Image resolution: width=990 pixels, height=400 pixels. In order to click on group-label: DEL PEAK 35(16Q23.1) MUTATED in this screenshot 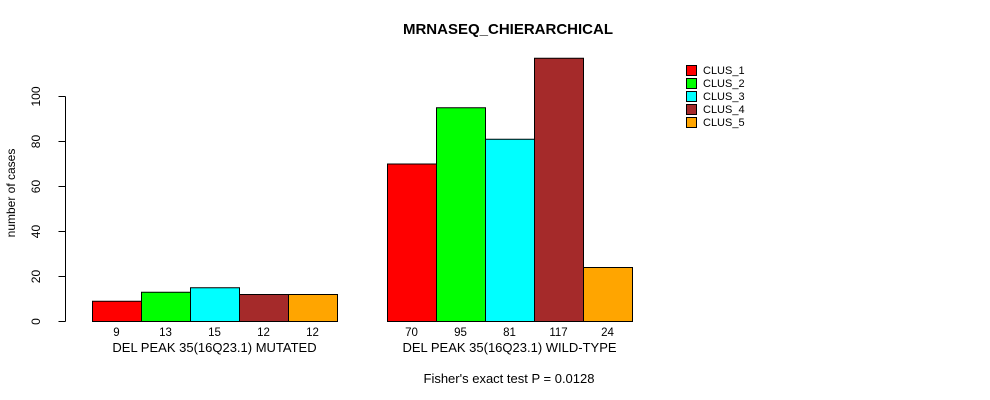, I will do `click(214, 347)`.